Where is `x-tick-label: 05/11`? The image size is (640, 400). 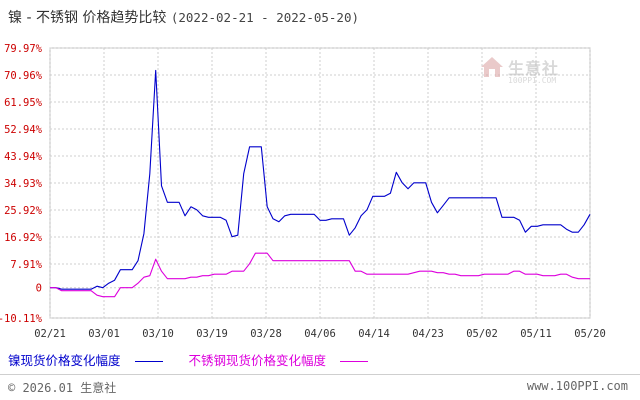 x-tick-label: 05/11 is located at coordinates (536, 334).